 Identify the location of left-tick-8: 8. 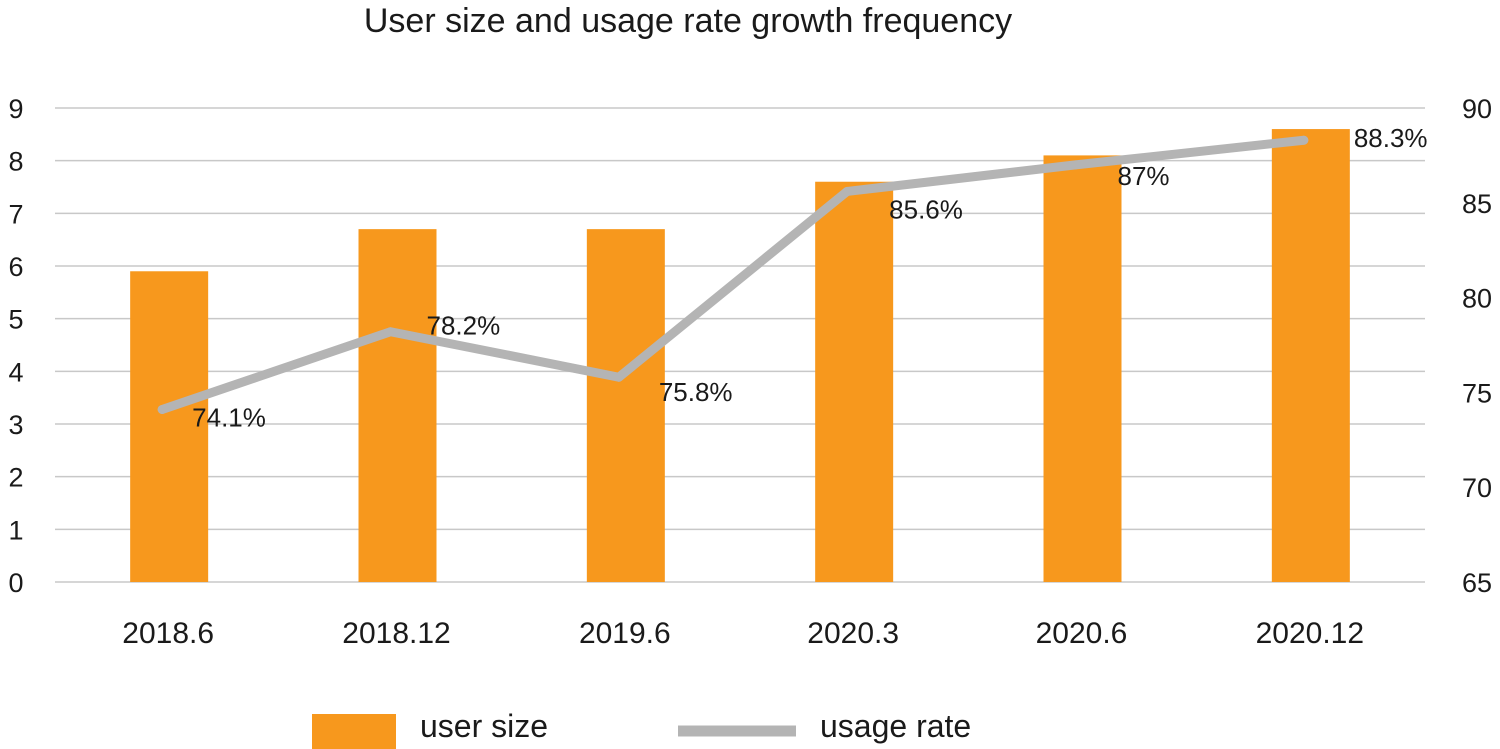
(15, 162).